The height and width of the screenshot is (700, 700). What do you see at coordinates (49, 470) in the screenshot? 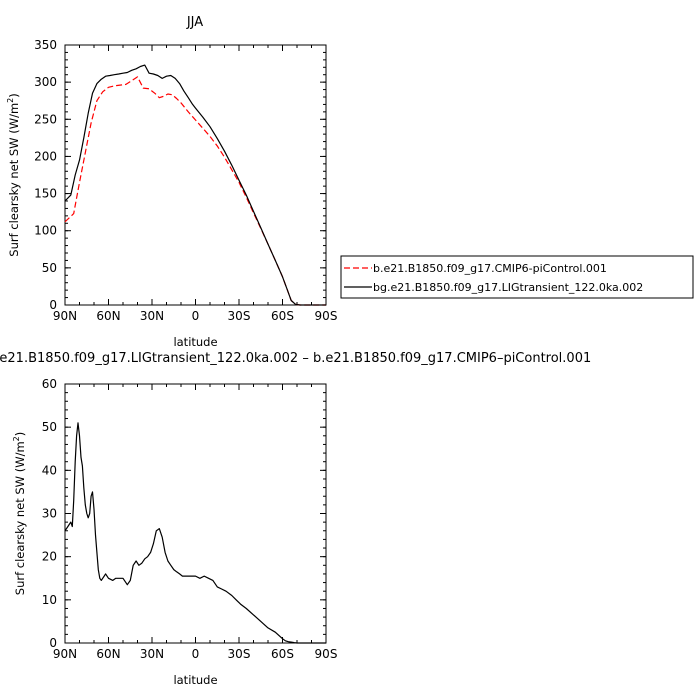
I see `y-tick-label: 40` at bounding box center [49, 470].